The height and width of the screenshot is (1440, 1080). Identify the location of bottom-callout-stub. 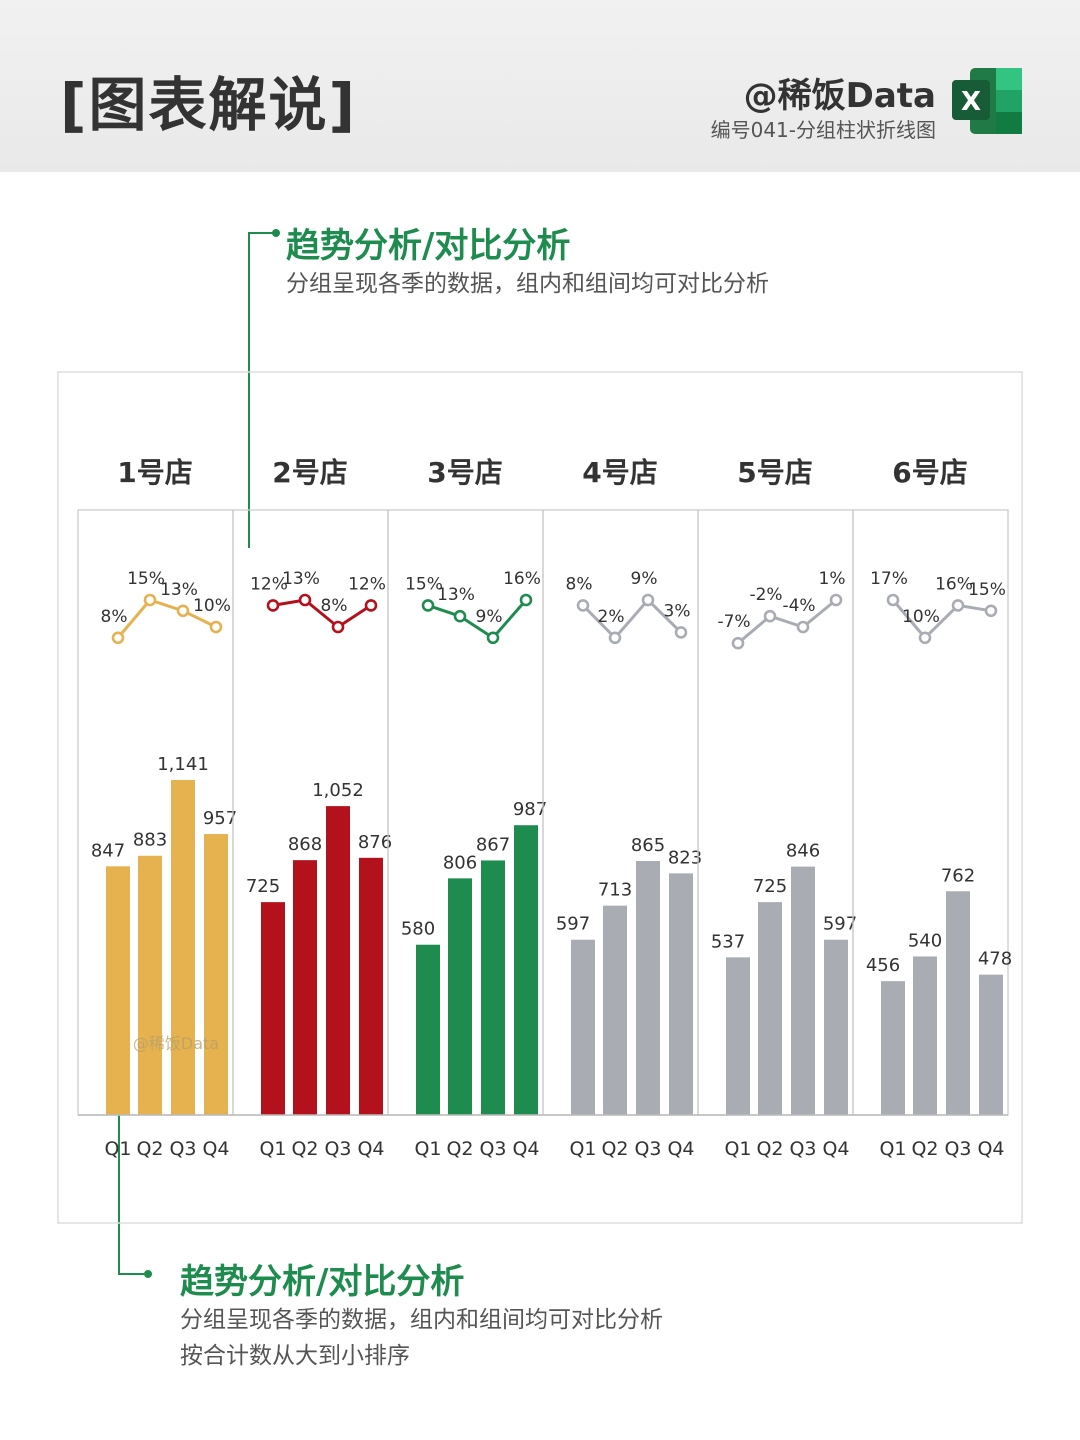
(131, 1274).